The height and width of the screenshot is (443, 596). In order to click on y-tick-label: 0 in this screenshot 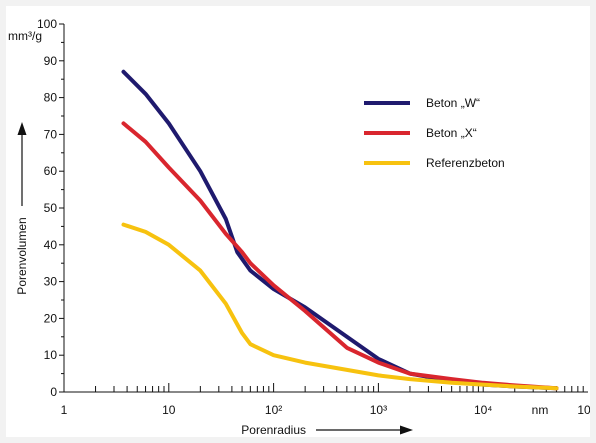, I will do `click(53, 392)`.